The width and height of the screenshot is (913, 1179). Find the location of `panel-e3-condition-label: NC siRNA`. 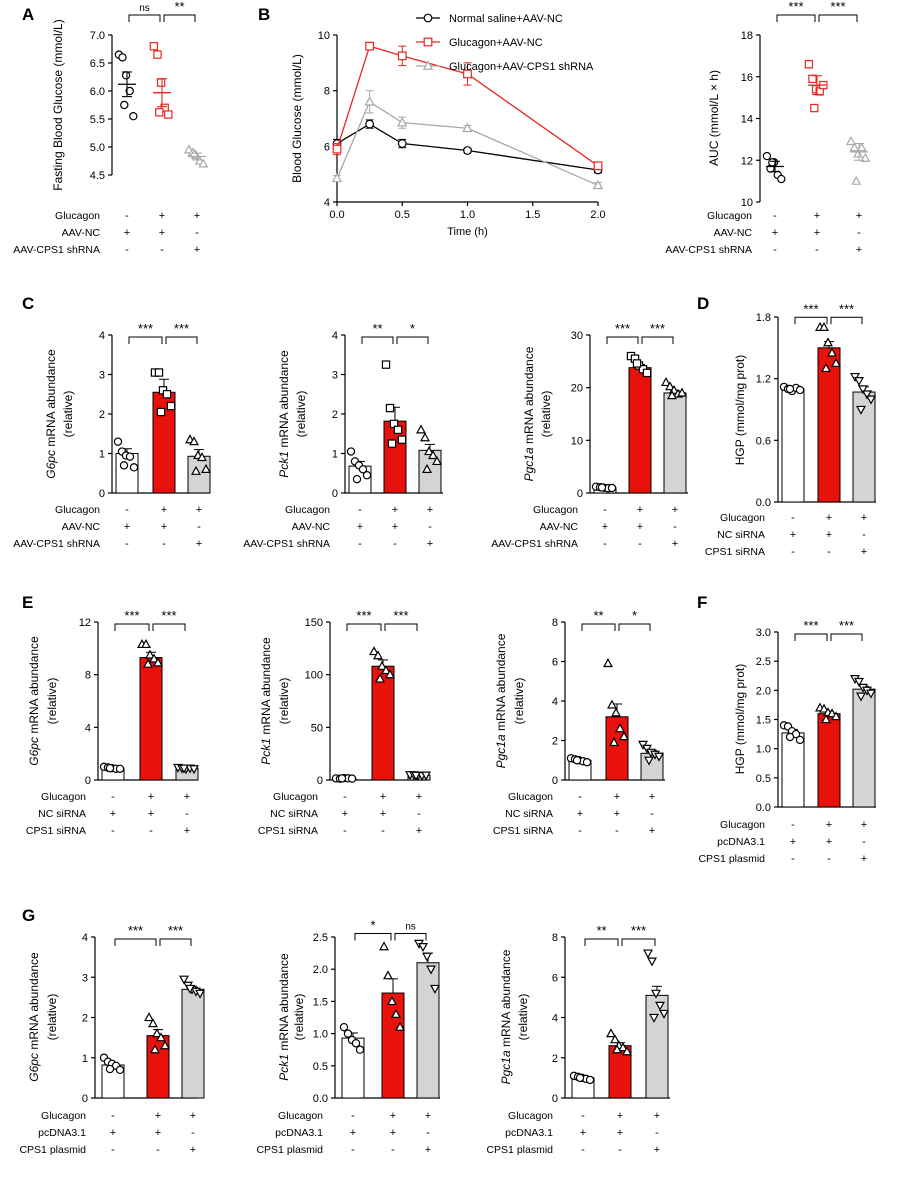

panel-e3-condition-label: NC siRNA is located at coordinates (529, 814).